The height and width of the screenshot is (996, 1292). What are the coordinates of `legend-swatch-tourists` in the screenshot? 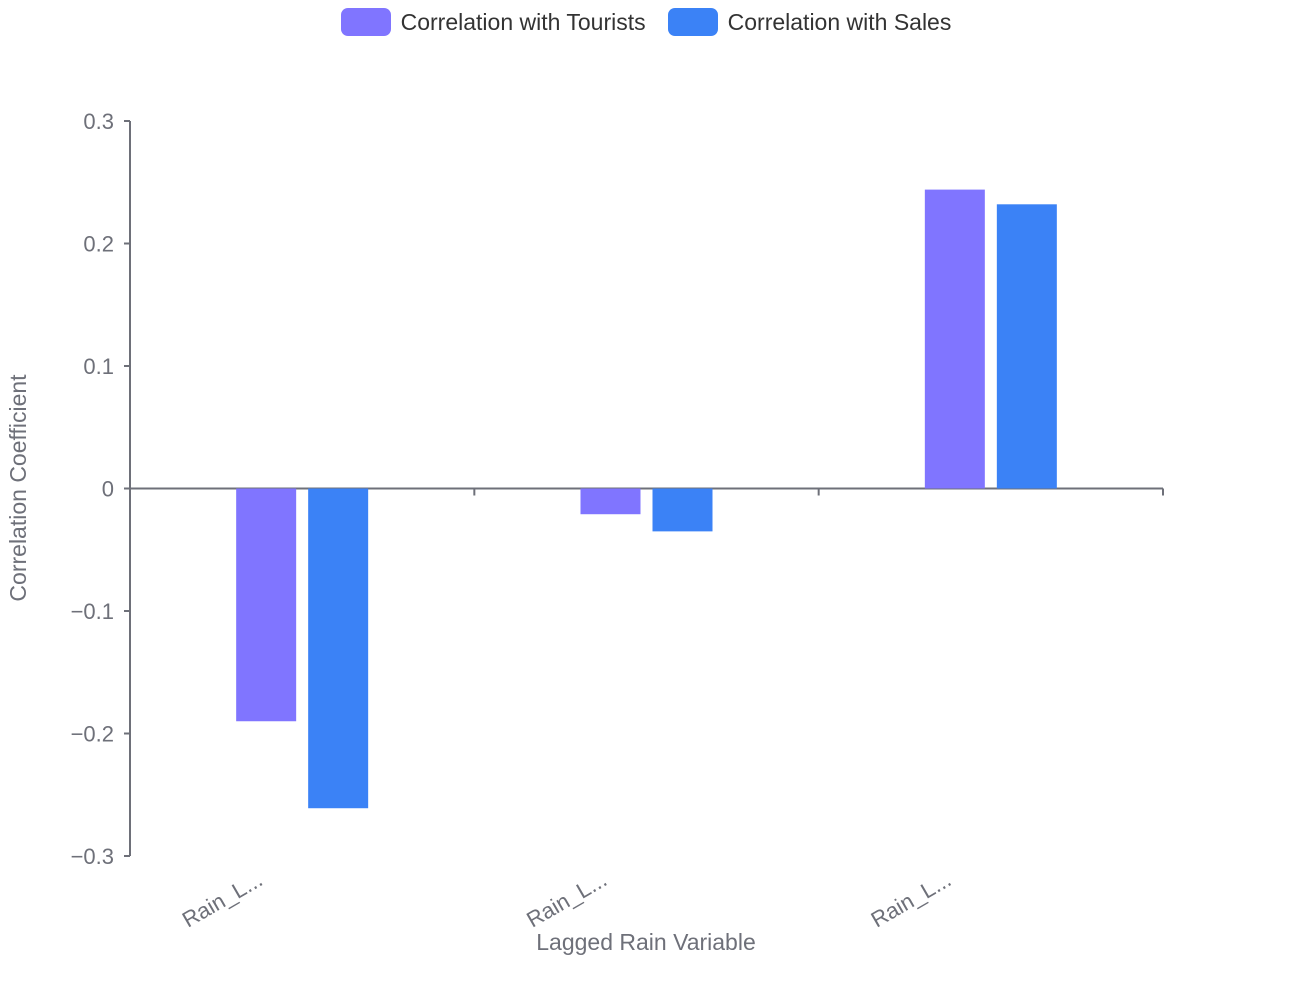 It's located at (365, 22).